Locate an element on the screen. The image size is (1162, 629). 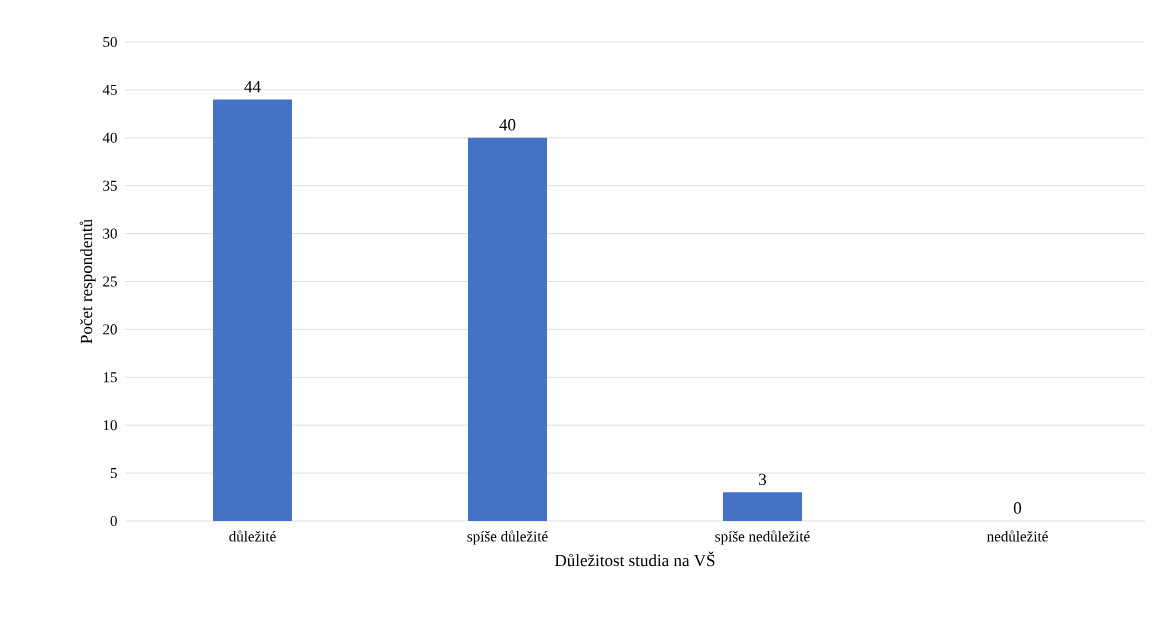
x-tick-label: spíše nedůležité is located at coordinates (762, 537).